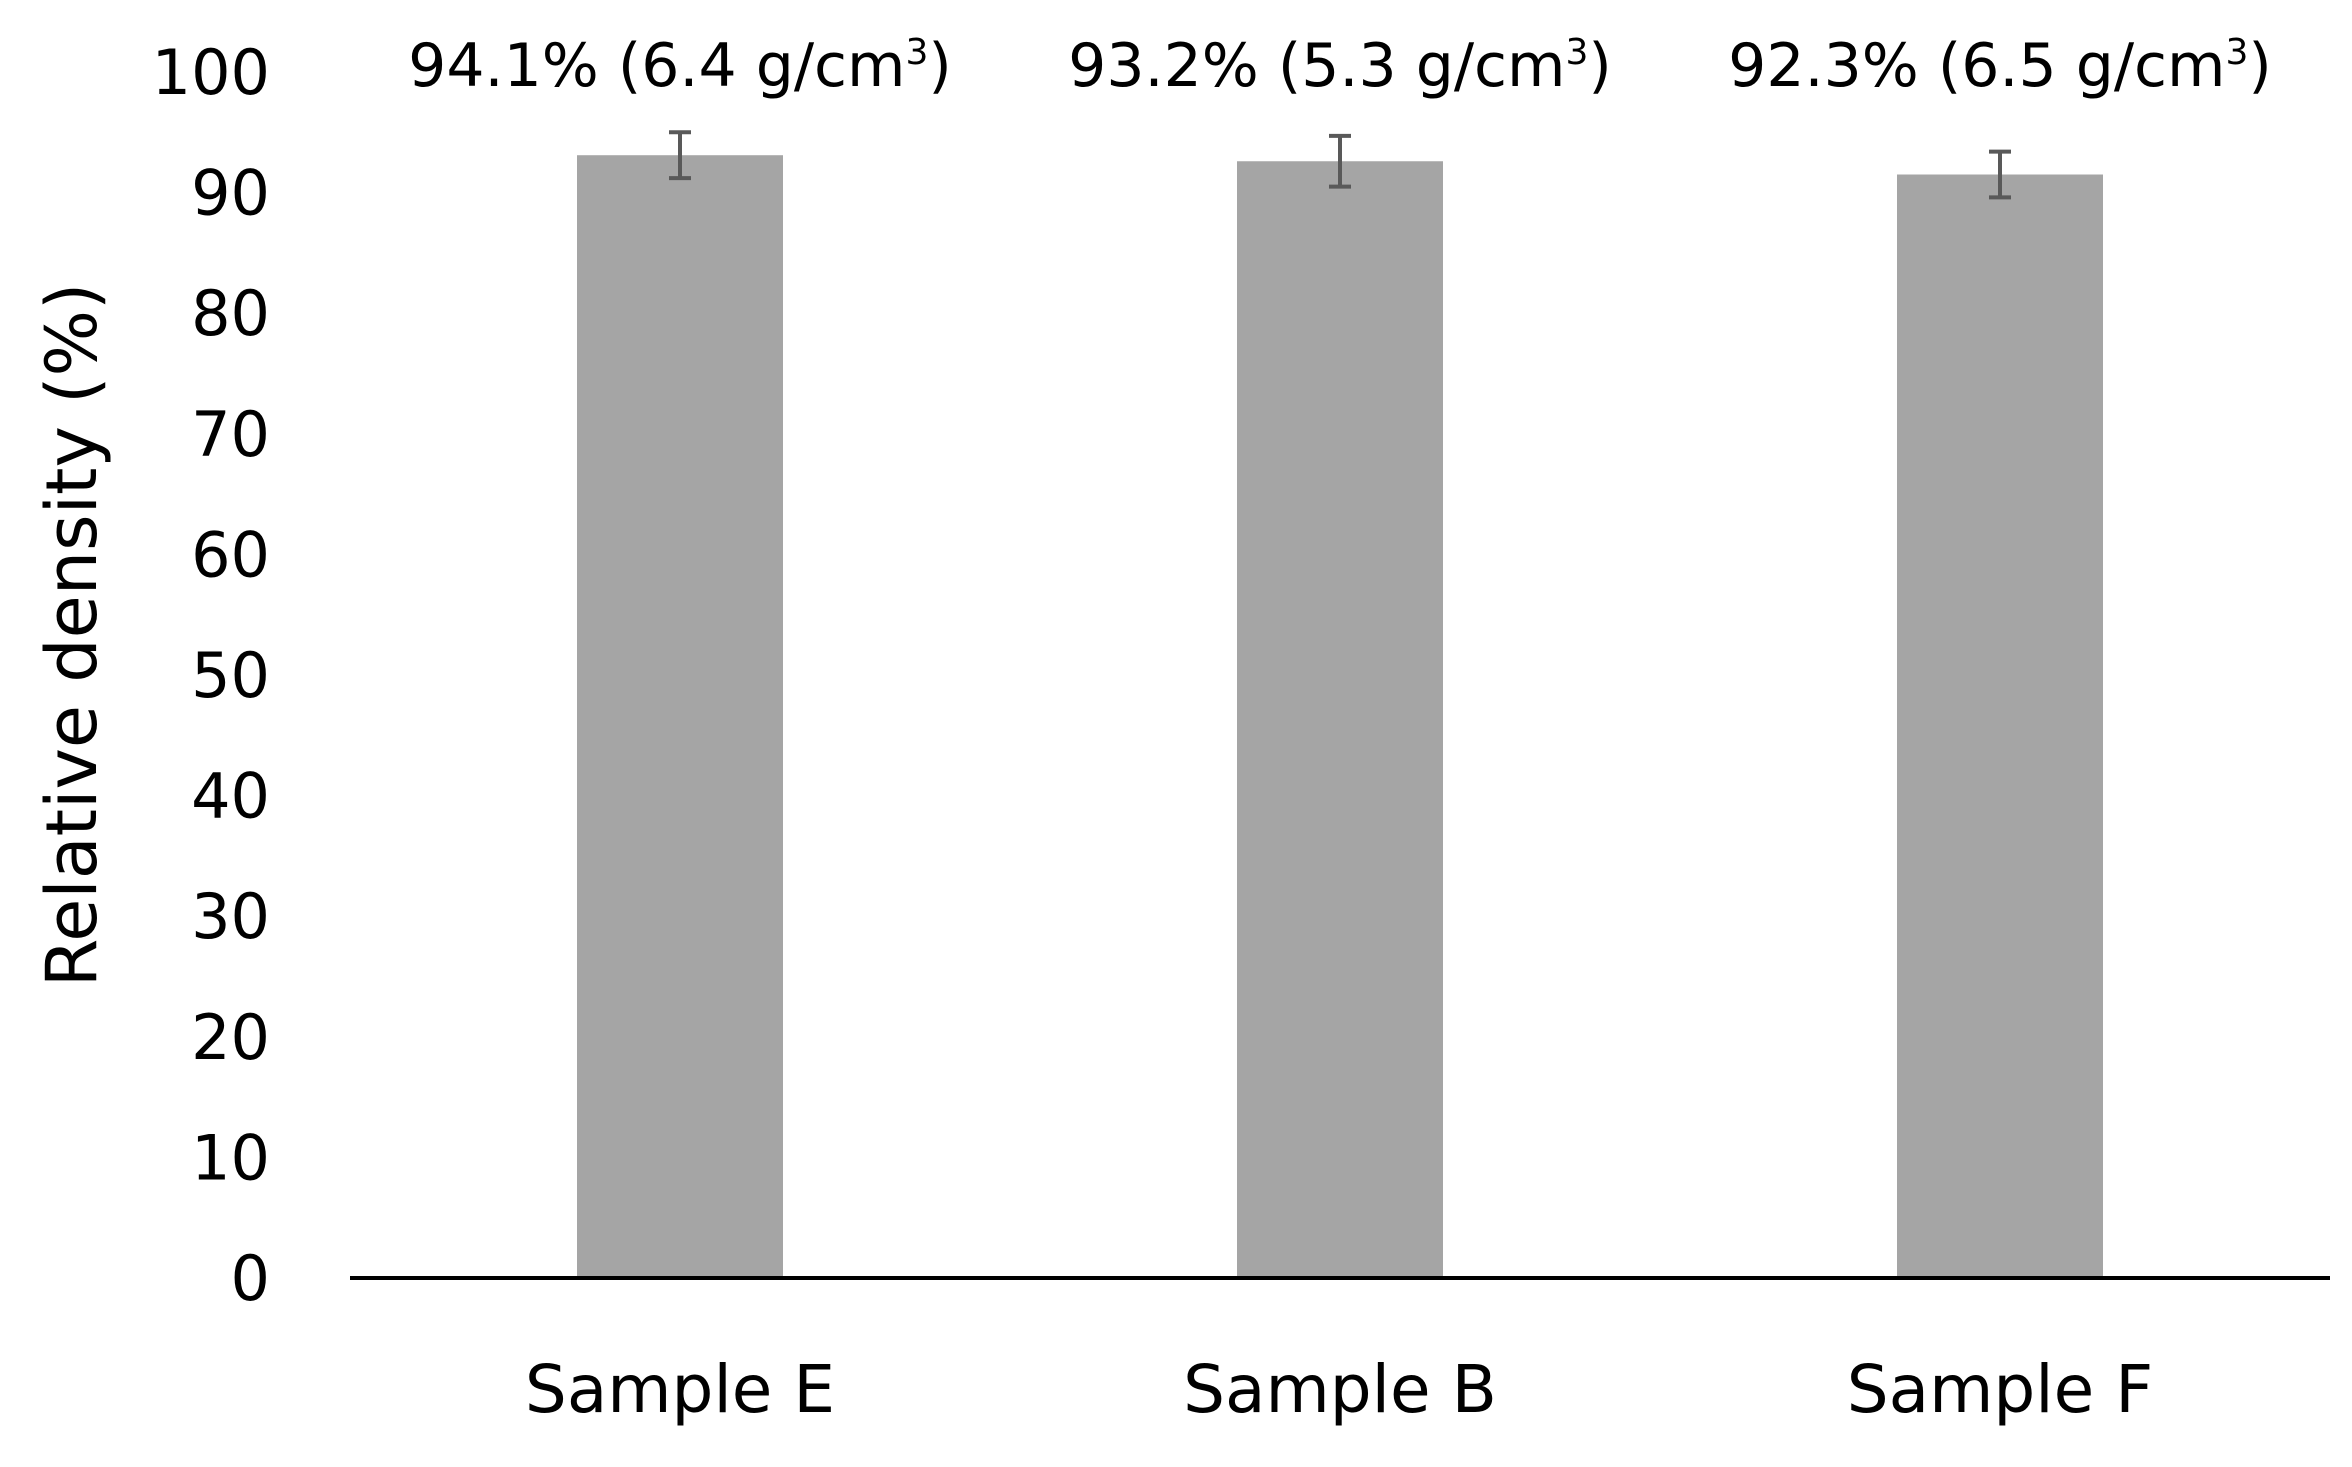 Image resolution: width=2352 pixels, height=1467 pixels. I want to click on data-label: 94.1% (6.4 g/cm3), so click(680, 66).